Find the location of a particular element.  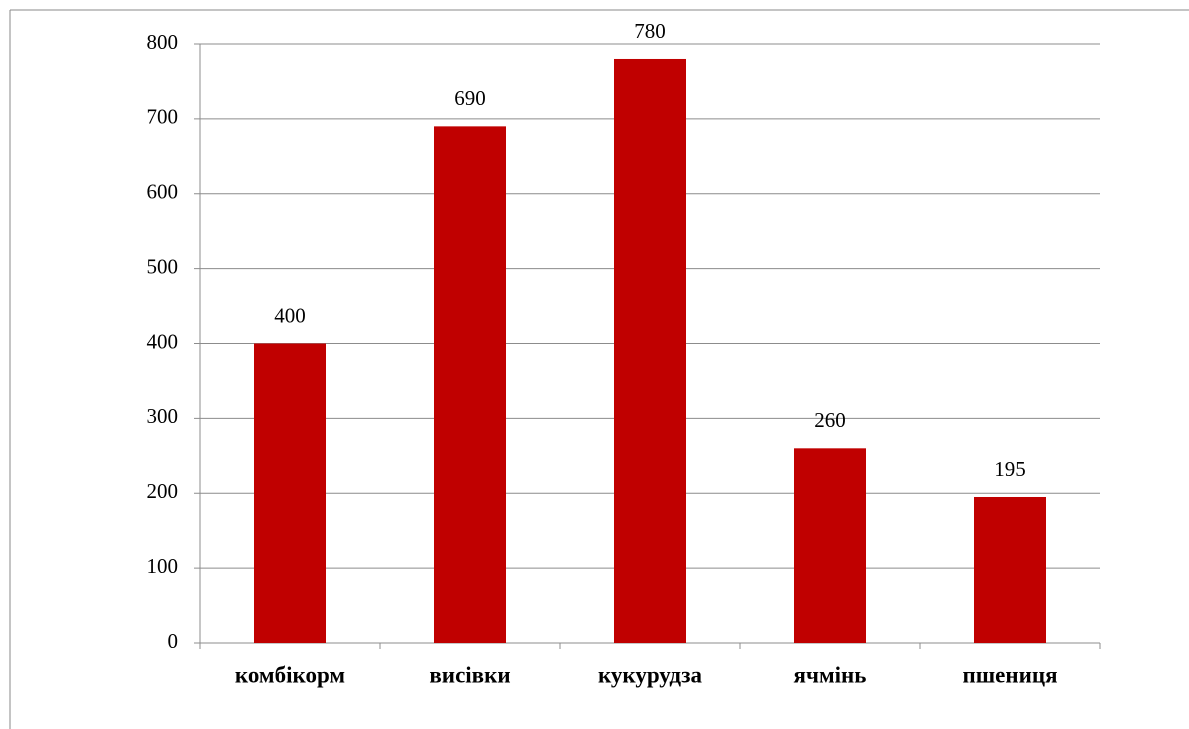

value-label: 260 is located at coordinates (830, 420).